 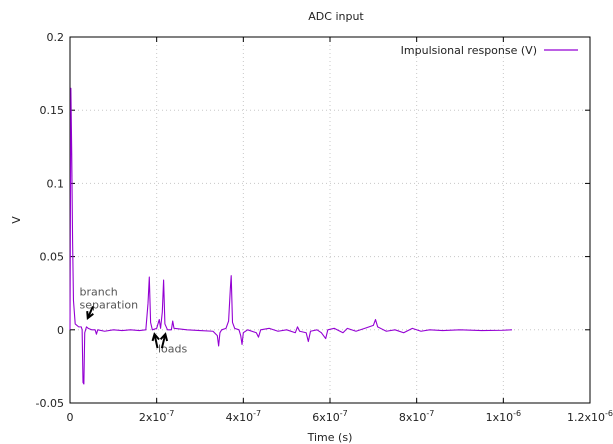 What do you see at coordinates (56, 183) in the screenshot?
I see `y-tick-label: 0.1` at bounding box center [56, 183].